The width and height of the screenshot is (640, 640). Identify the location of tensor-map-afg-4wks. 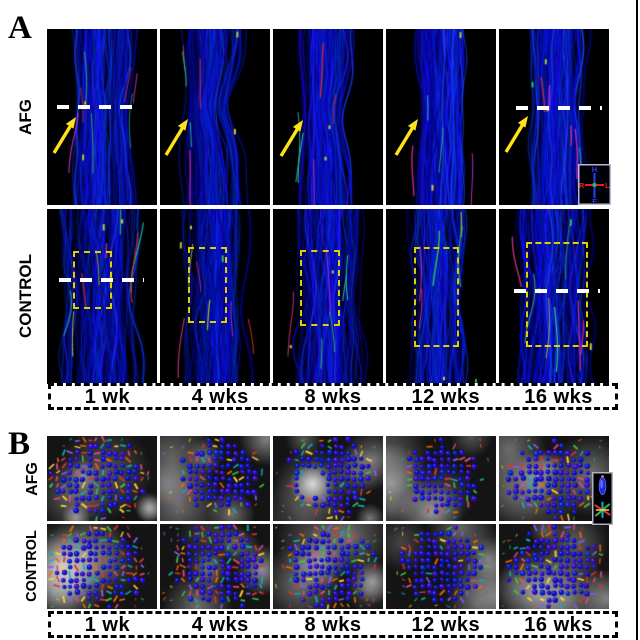
(215, 478).